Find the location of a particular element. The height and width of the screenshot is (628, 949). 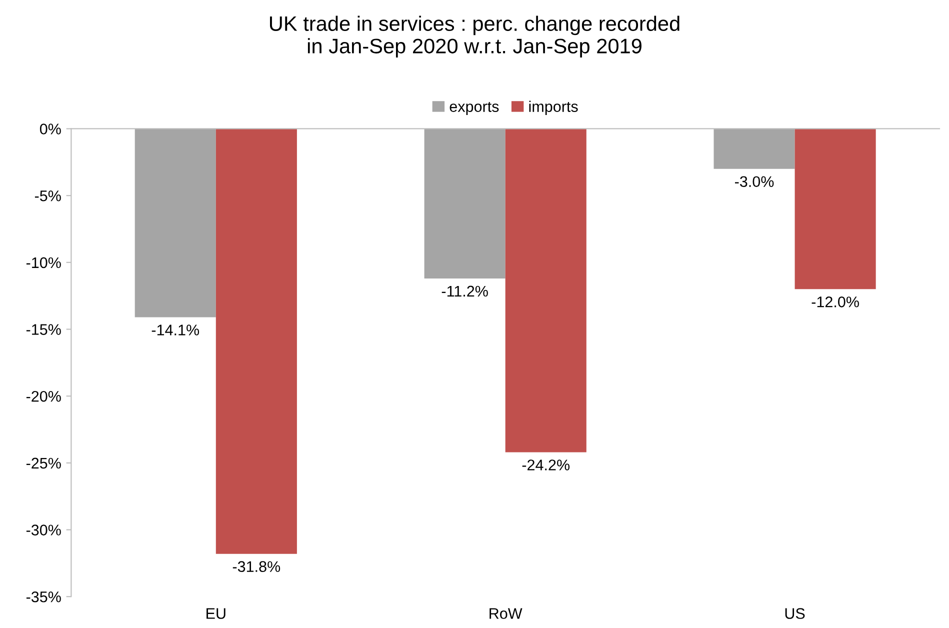

legend-label: imports is located at coordinates (553, 107).